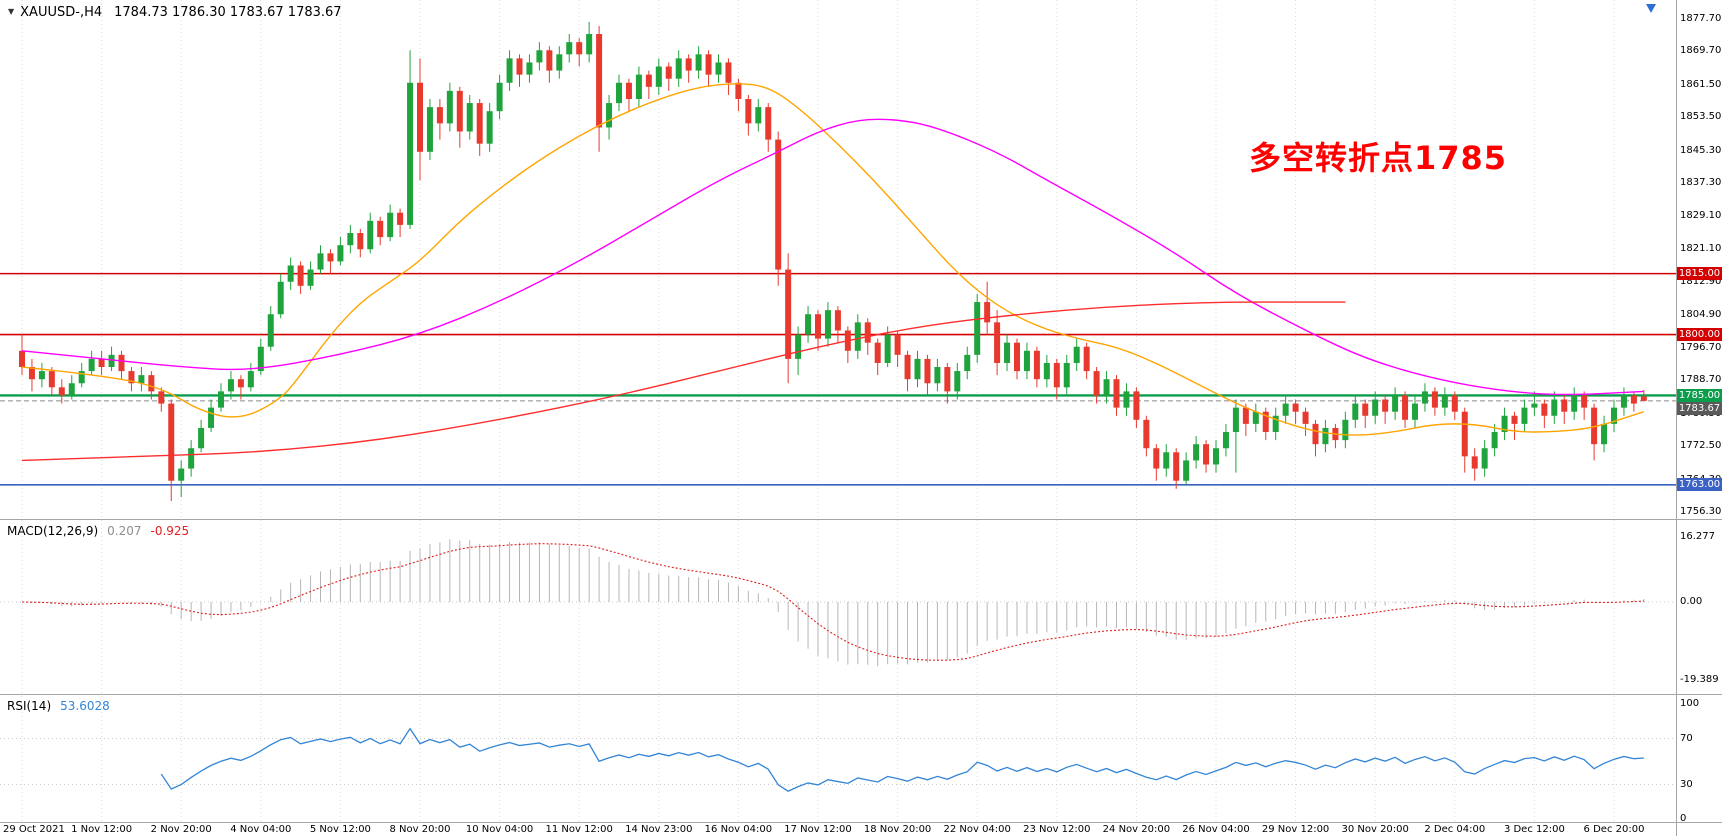  Describe the element at coordinates (61, 12) in the screenshot. I see `symbol-timeframe-label: XAUUSD-,H4` at that location.